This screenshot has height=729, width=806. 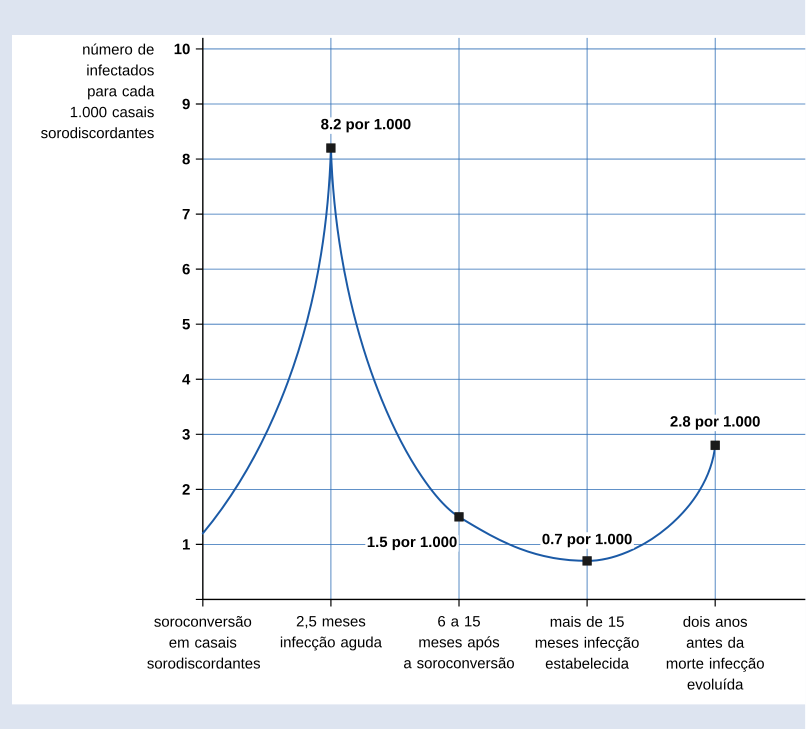 What do you see at coordinates (186, 434) in the screenshot?
I see `y-tick-label: 3` at bounding box center [186, 434].